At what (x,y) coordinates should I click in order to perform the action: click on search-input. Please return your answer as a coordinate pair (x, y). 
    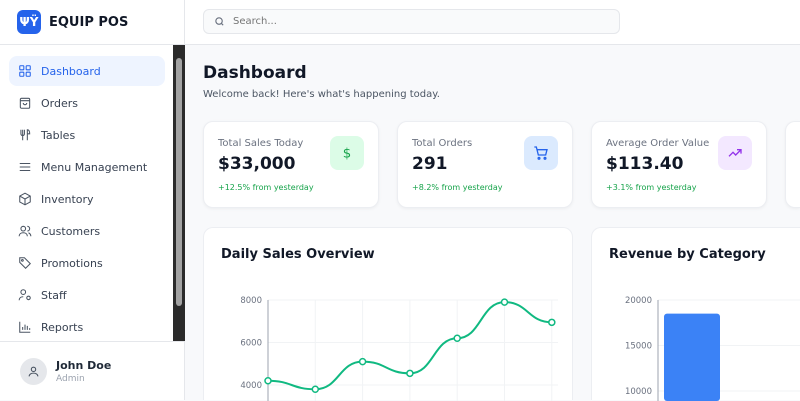
    Looking at the image, I should click on (423, 21).